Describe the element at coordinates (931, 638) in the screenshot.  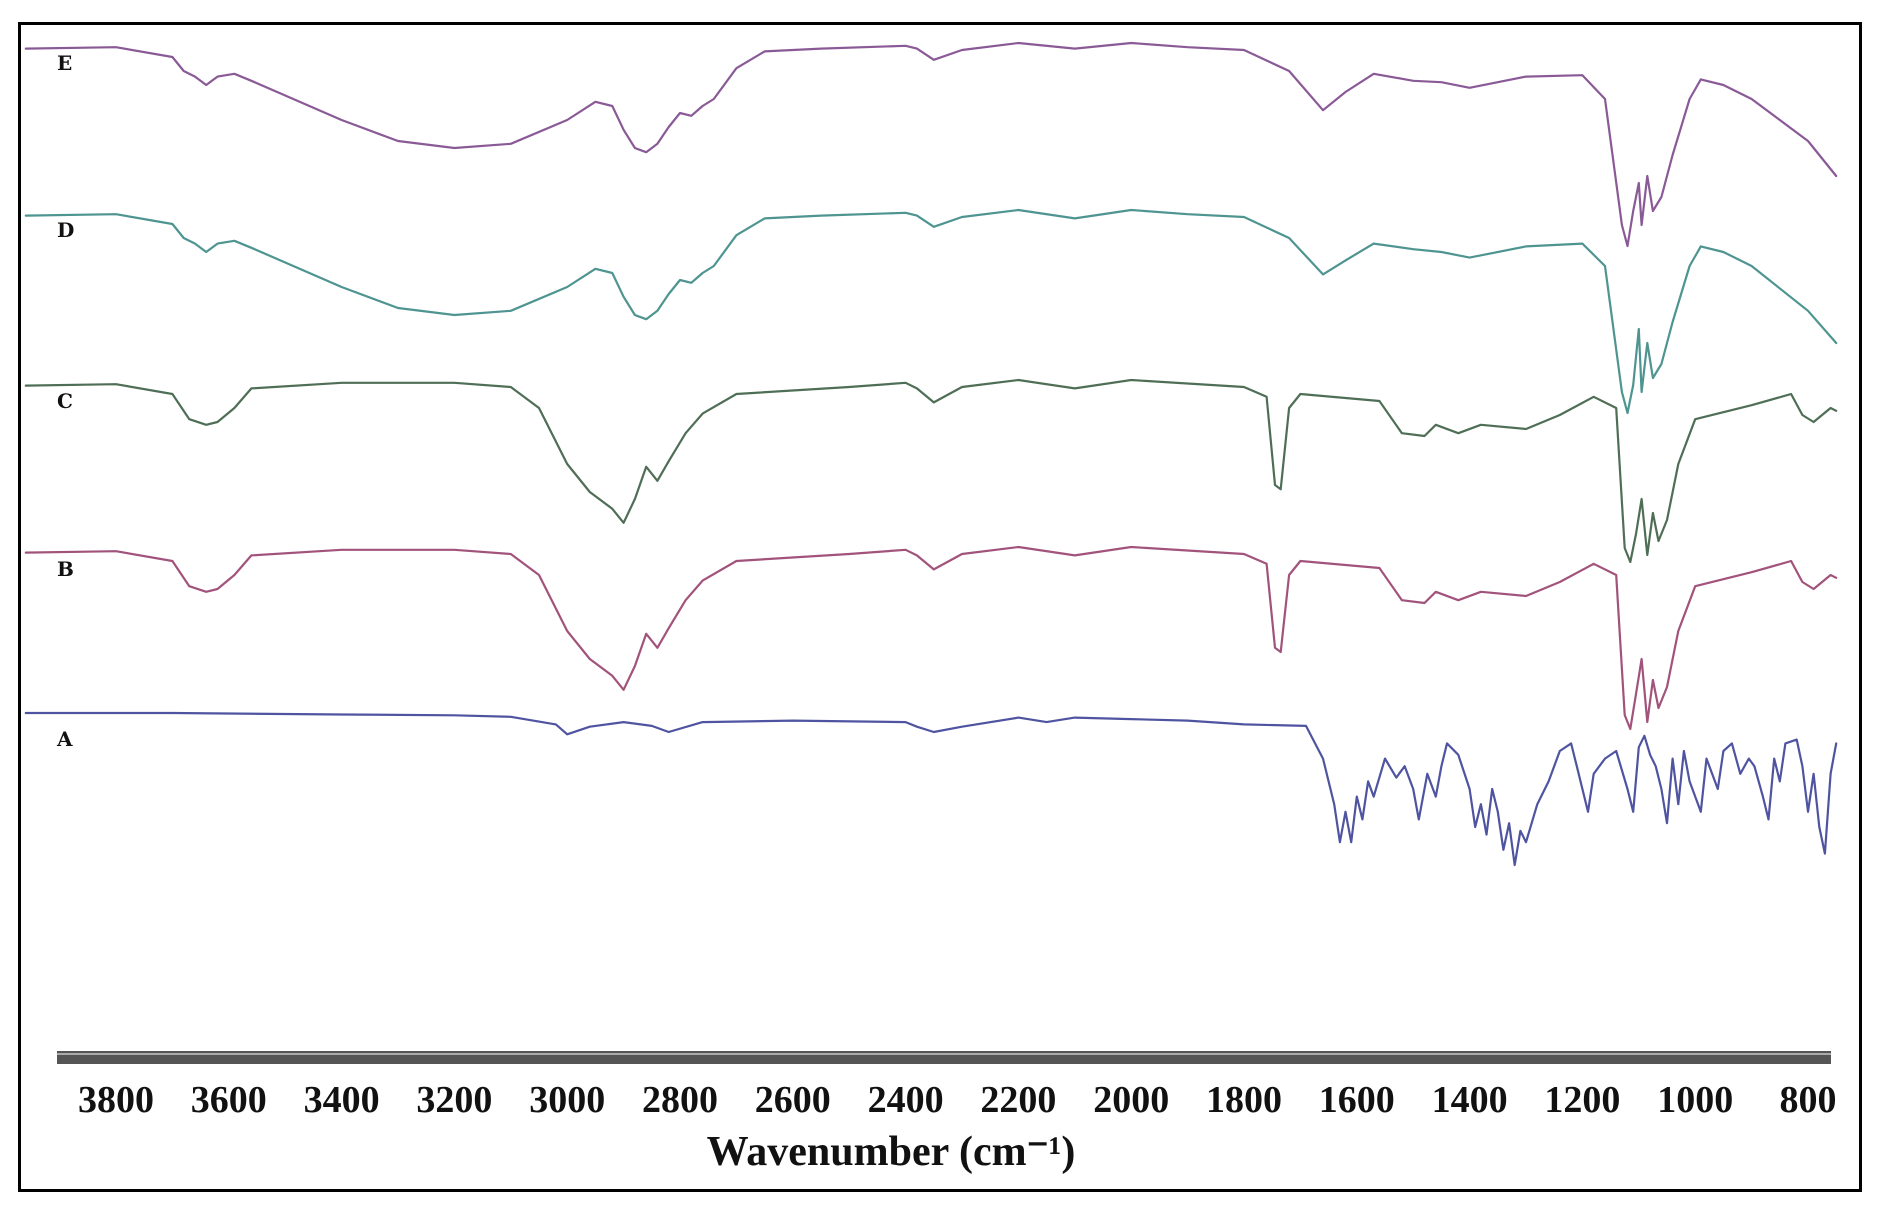
I see `spectrum-b` at that location.